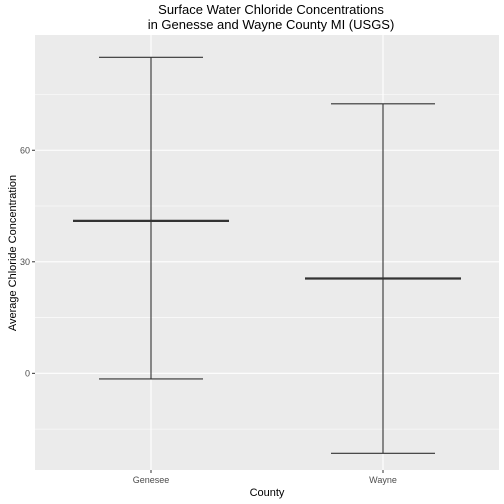 This screenshot has height=504, width=504. What do you see at coordinates (25, 262) in the screenshot?
I see `y-tick-label: 30` at bounding box center [25, 262].